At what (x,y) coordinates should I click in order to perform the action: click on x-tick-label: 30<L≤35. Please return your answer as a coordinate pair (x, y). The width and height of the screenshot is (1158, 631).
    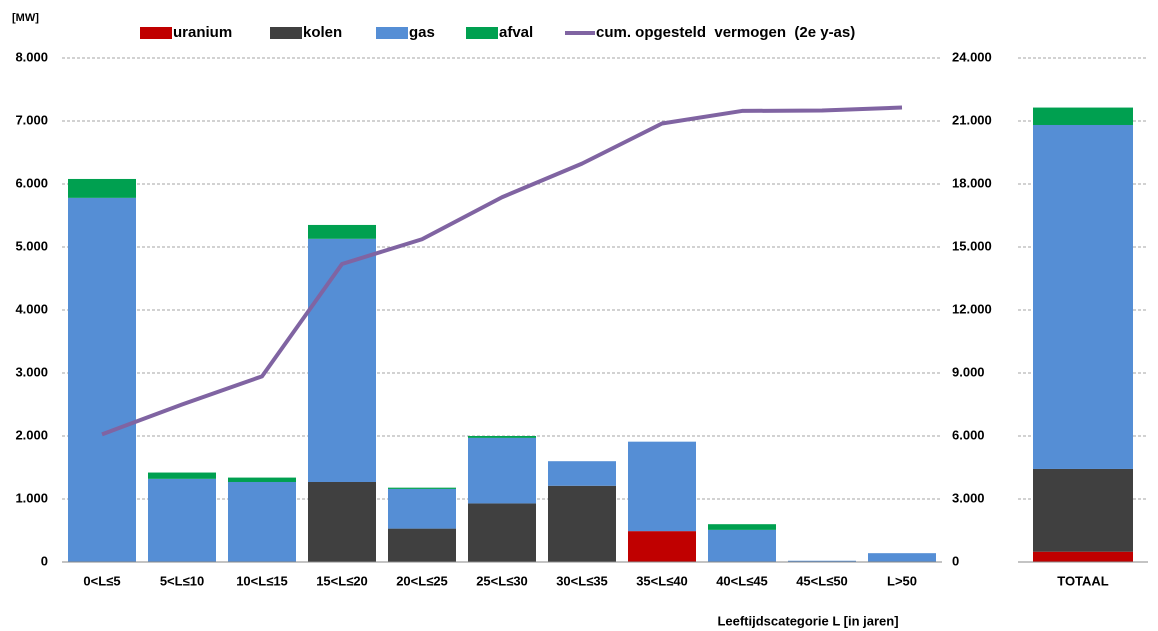
    Looking at the image, I should click on (582, 580).